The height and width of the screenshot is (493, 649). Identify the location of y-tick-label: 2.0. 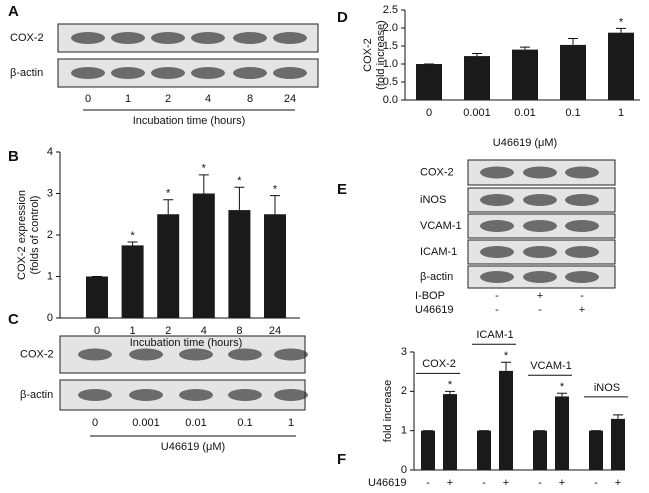
(390, 28).